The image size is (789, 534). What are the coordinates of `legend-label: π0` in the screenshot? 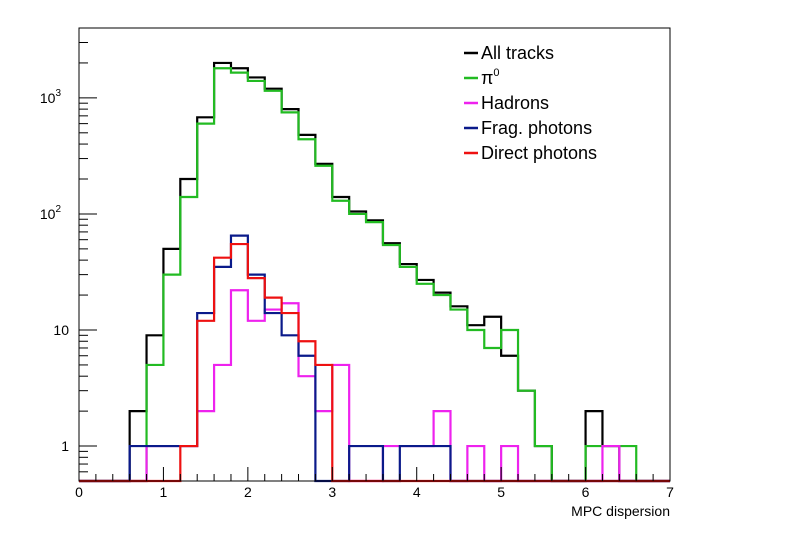 It's located at (490, 77).